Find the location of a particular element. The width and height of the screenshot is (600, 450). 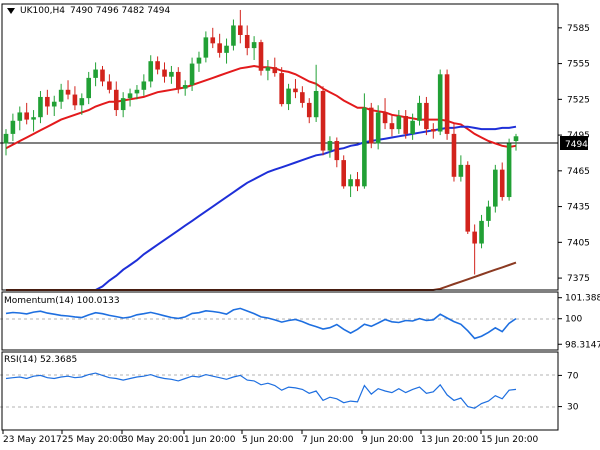

rsi-line is located at coordinates (261, 390).